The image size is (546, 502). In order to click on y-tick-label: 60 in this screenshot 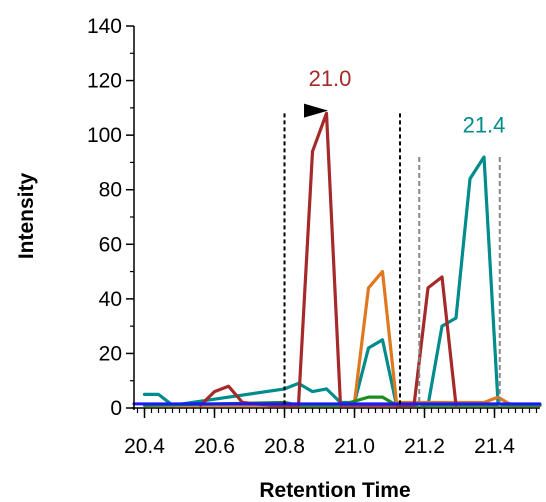, I will do `click(110, 244)`.